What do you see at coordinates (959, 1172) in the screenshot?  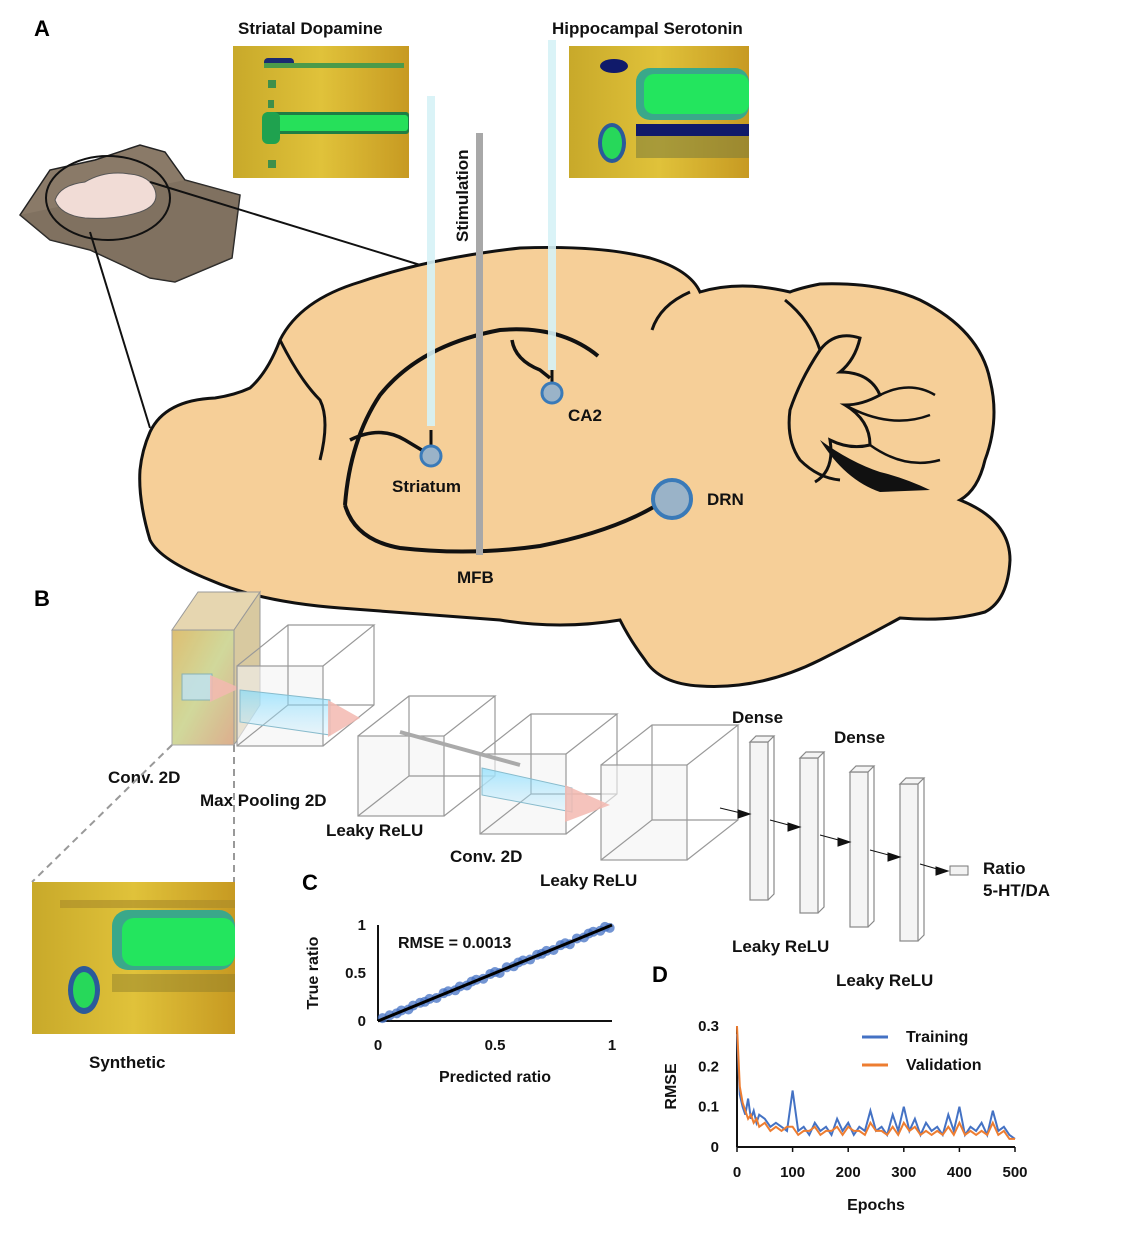 I see `x-tick-label: 400` at bounding box center [959, 1172].